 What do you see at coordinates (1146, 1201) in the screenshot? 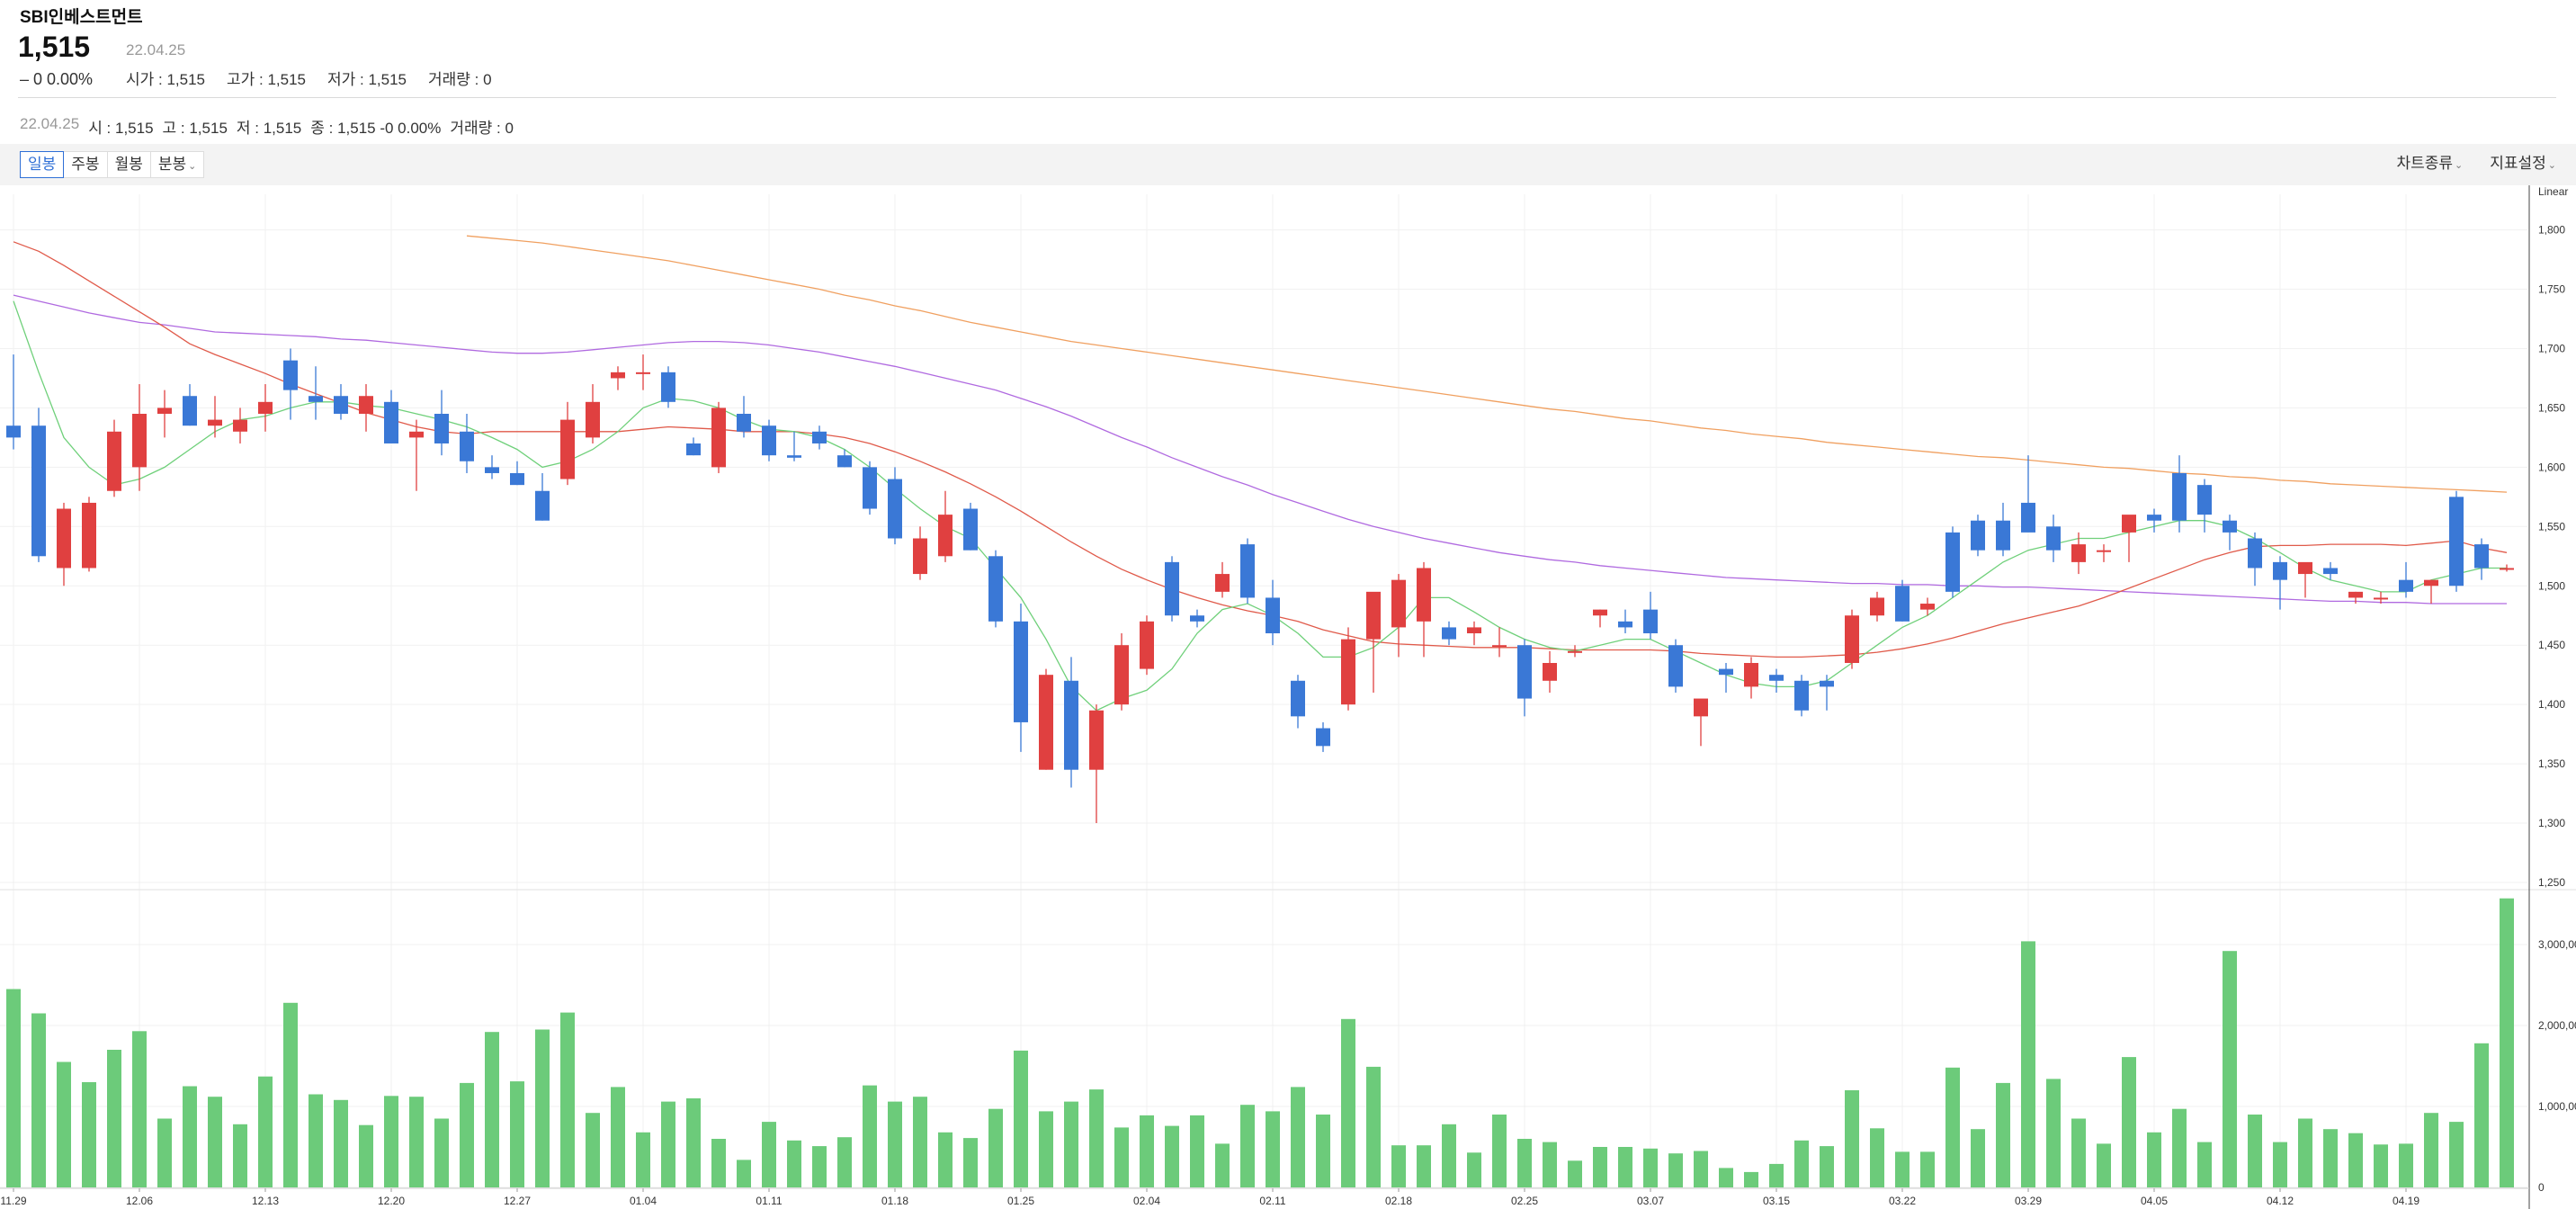
I see `date-tick-label: 02.04` at bounding box center [1146, 1201].